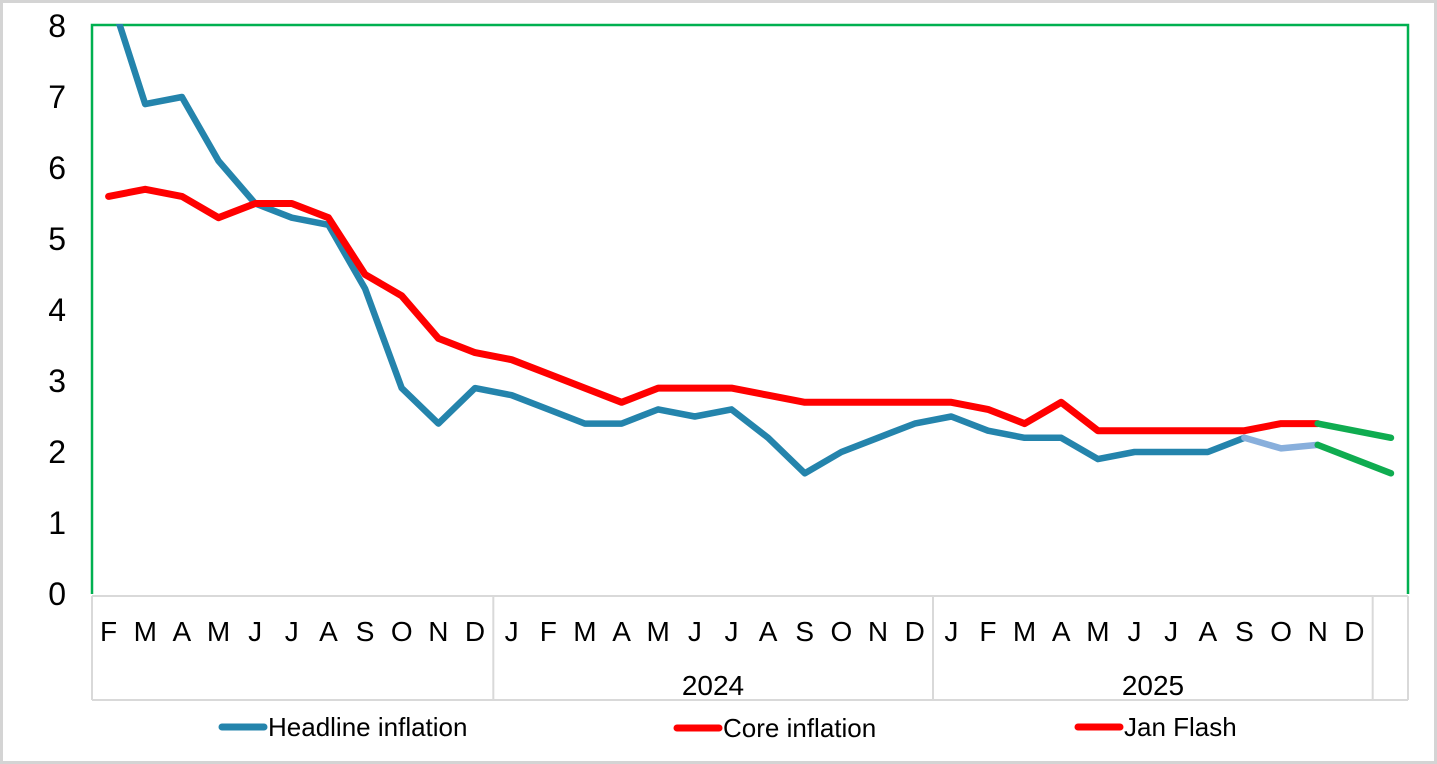 This screenshot has height=764, width=1437. What do you see at coordinates (57, 26) in the screenshot?
I see `y-tick-label-8: 8` at bounding box center [57, 26].